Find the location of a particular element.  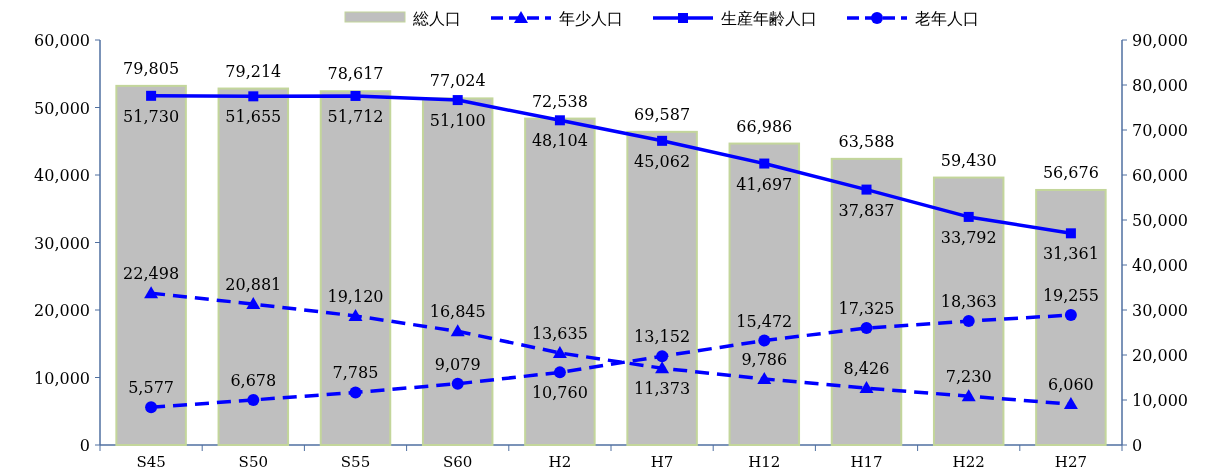

data-label: 5,577 is located at coordinates (151, 388).